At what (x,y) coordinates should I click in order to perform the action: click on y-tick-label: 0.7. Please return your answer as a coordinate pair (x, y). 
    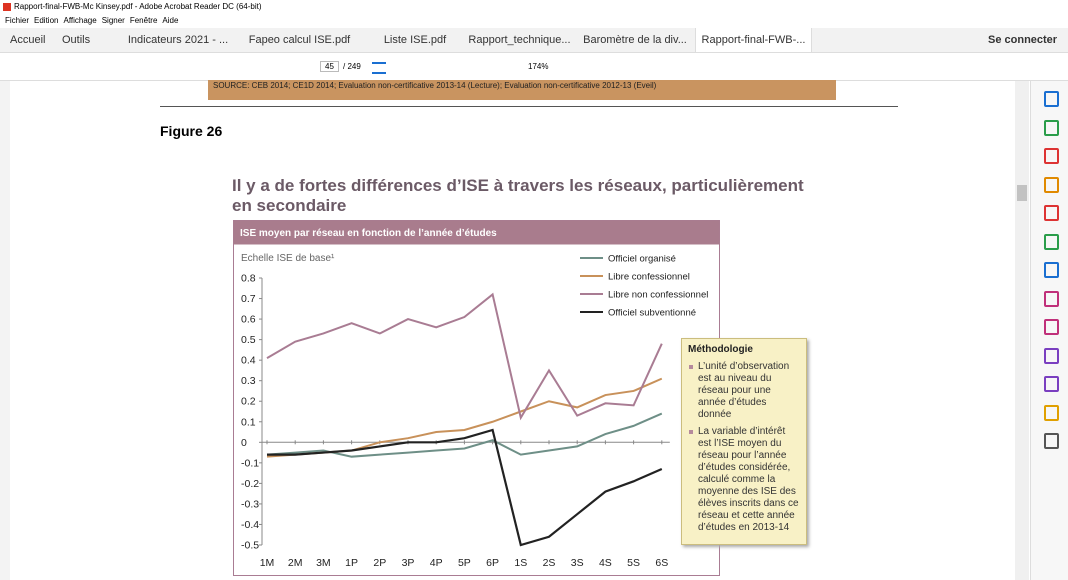
    Looking at the image, I should click on (248, 299).